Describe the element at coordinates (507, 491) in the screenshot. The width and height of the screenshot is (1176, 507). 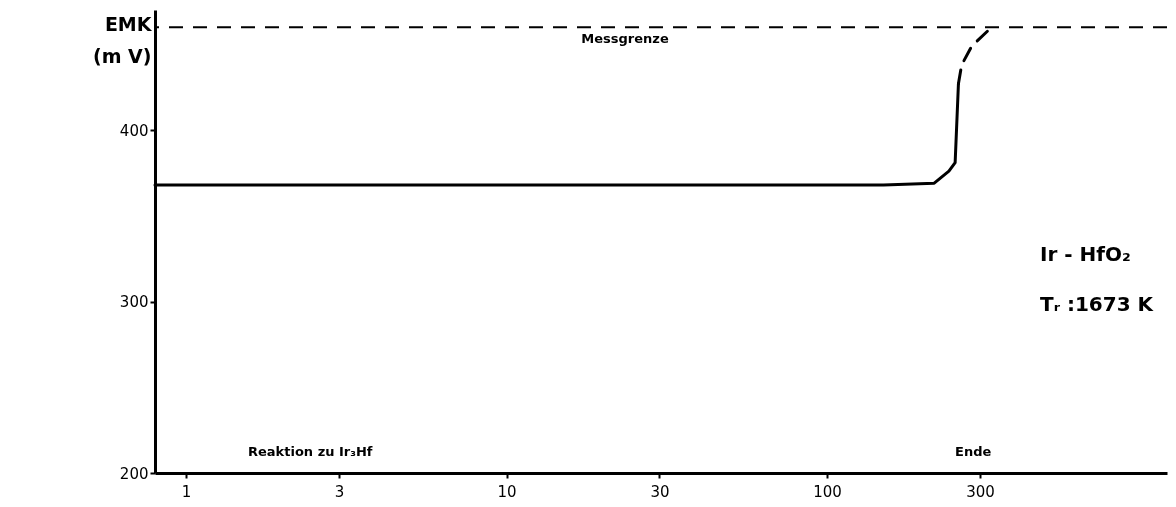
I see `x-tick-label: 10` at that location.